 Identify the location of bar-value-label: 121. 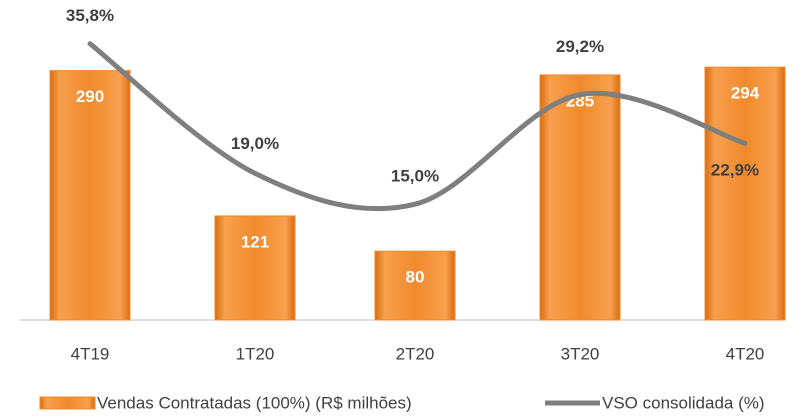
(255, 241).